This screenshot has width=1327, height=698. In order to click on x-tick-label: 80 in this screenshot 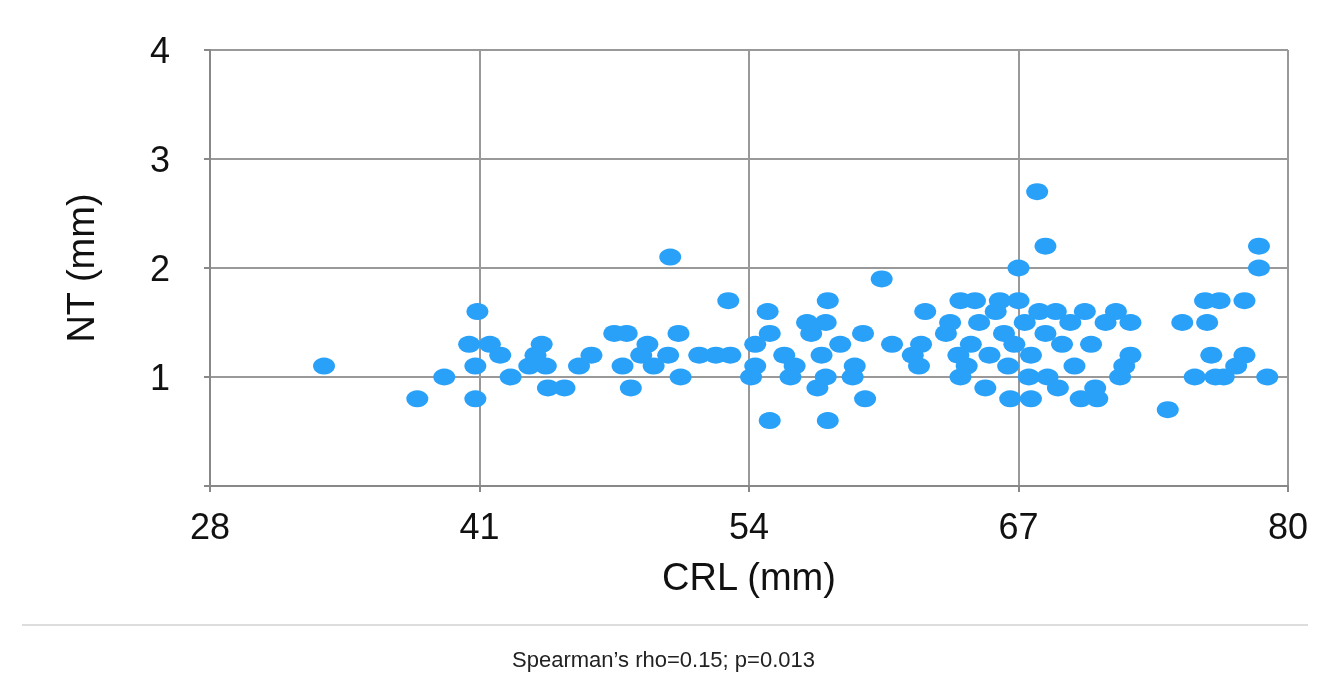, I will do `click(1288, 526)`.